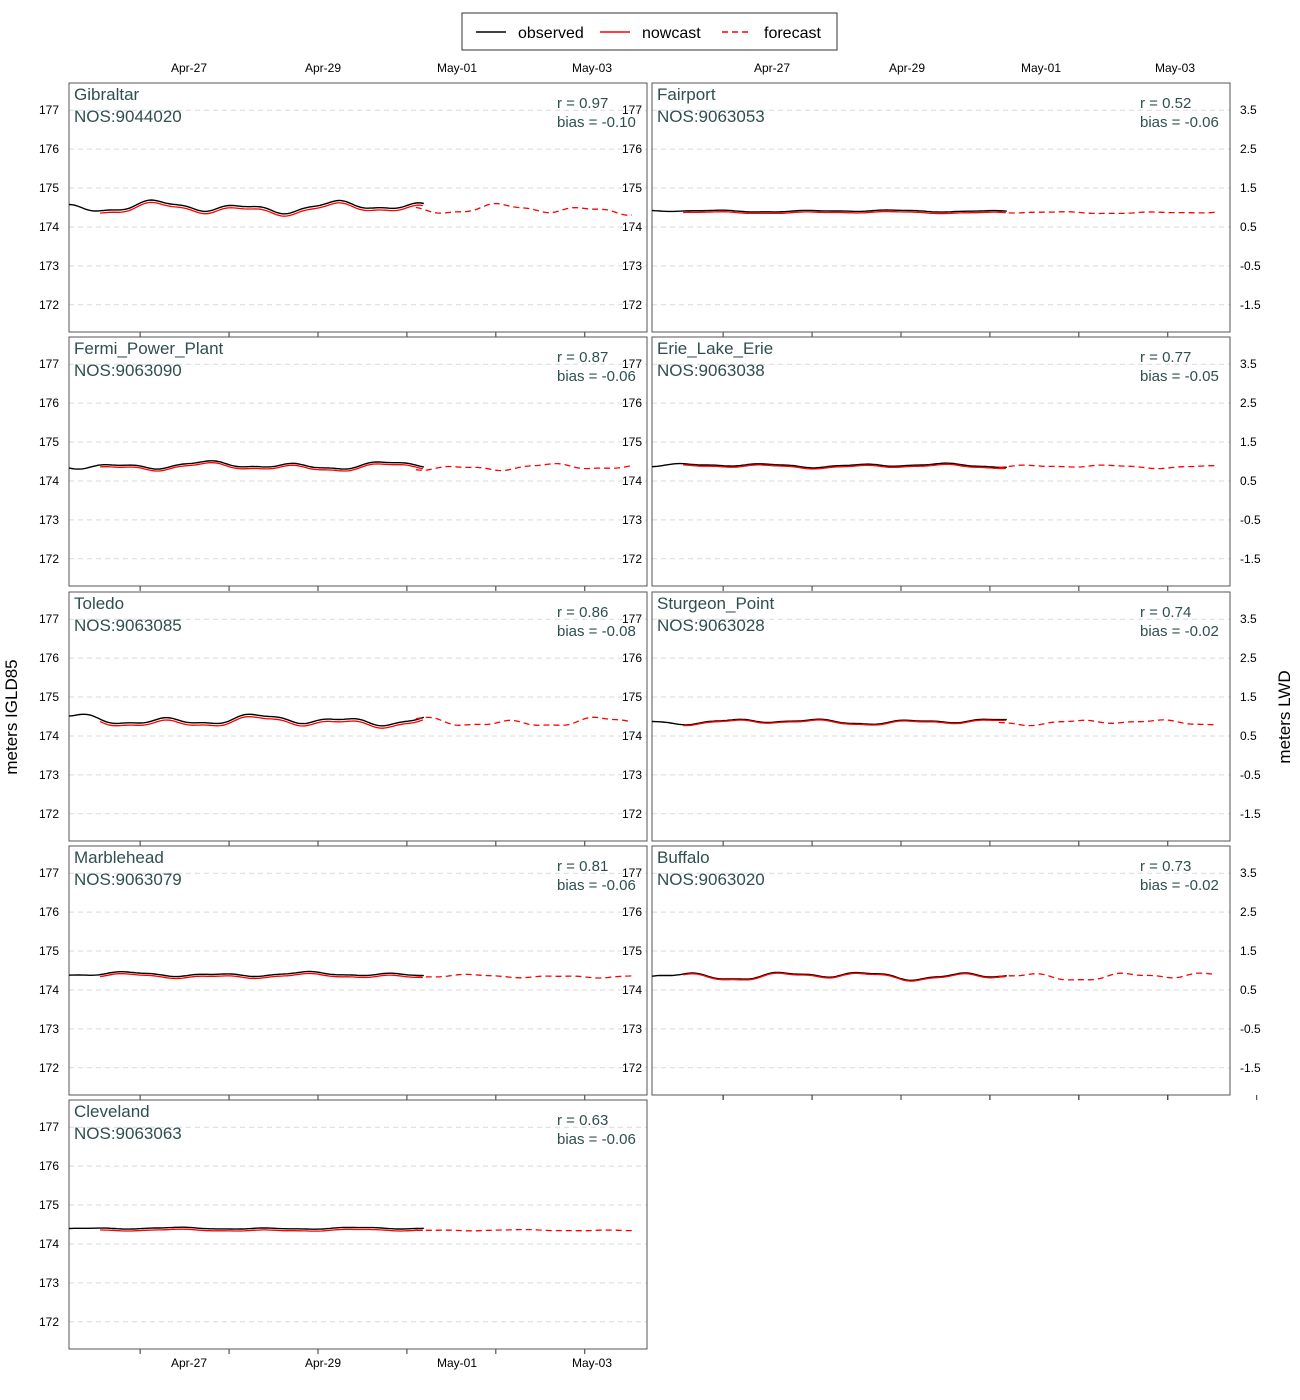 This screenshot has width=1300, height=1400. I want to click on correlation-label: r = 0.87, so click(582, 357).